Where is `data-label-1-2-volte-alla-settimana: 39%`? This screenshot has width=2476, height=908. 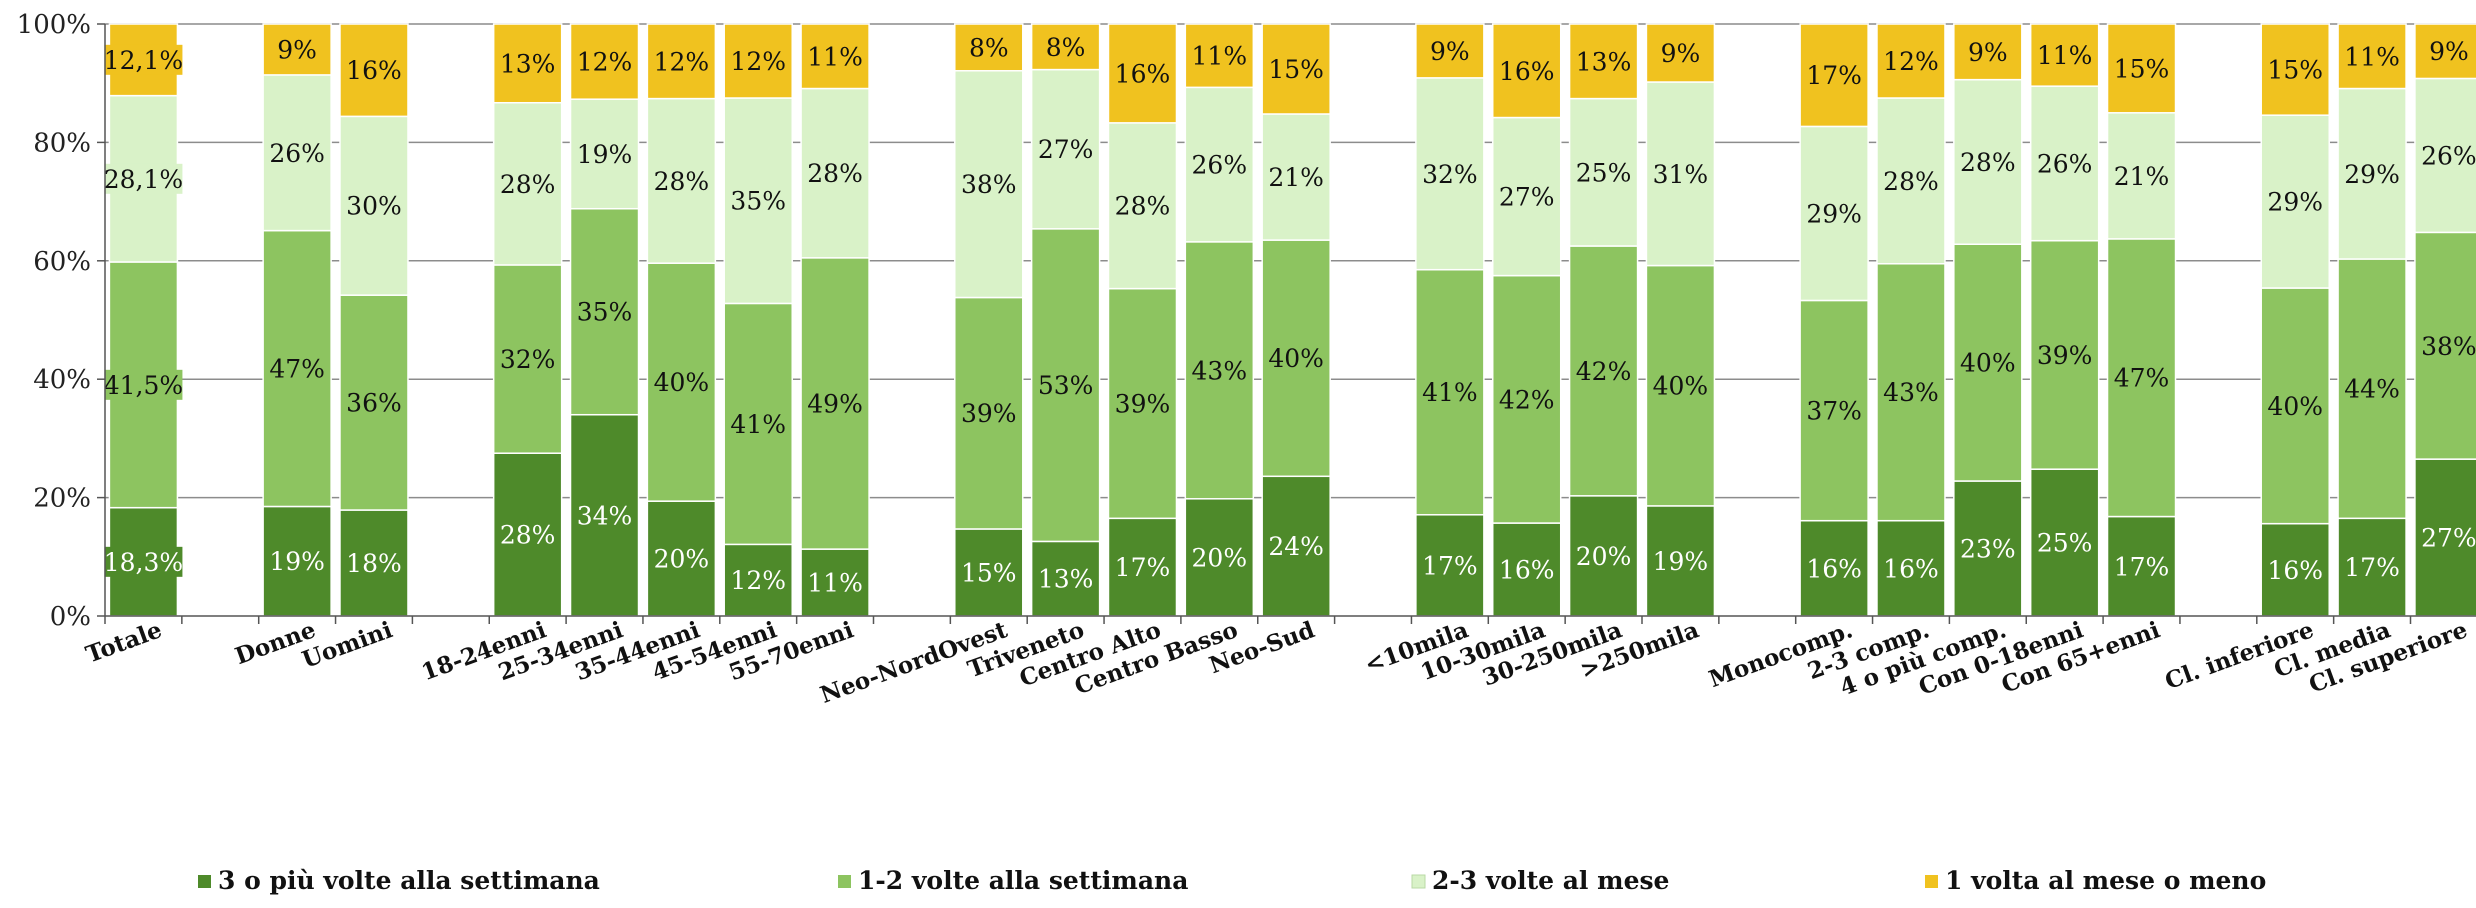
data-label-1-2-volte-alla-settimana: 39% is located at coordinates (1143, 403).